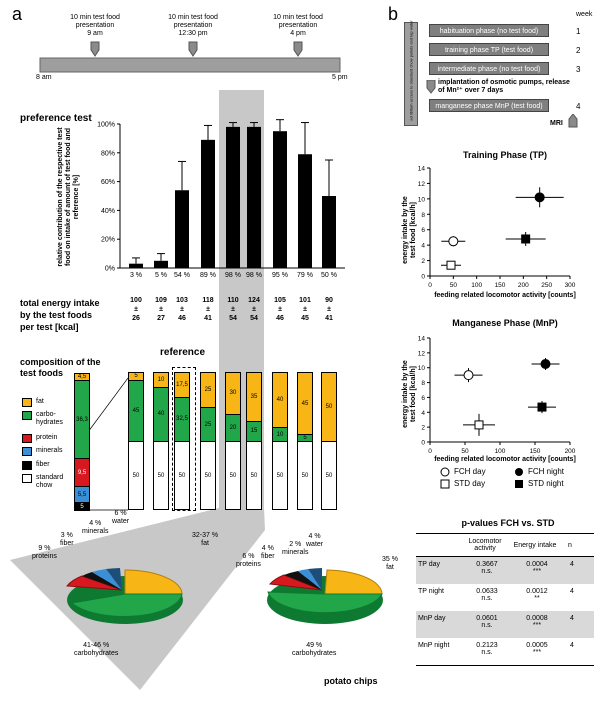  What do you see at coordinates (439, 572) in the screenshot?
I see `pvalues-row-name: TP day` at bounding box center [439, 572].